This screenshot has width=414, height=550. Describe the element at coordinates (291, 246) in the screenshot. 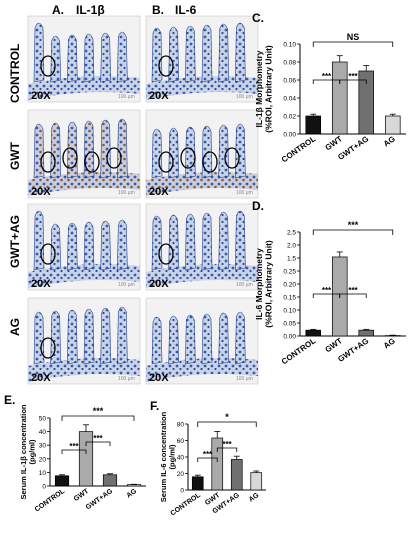

I see `y-tick-label: 2.0` at that location.